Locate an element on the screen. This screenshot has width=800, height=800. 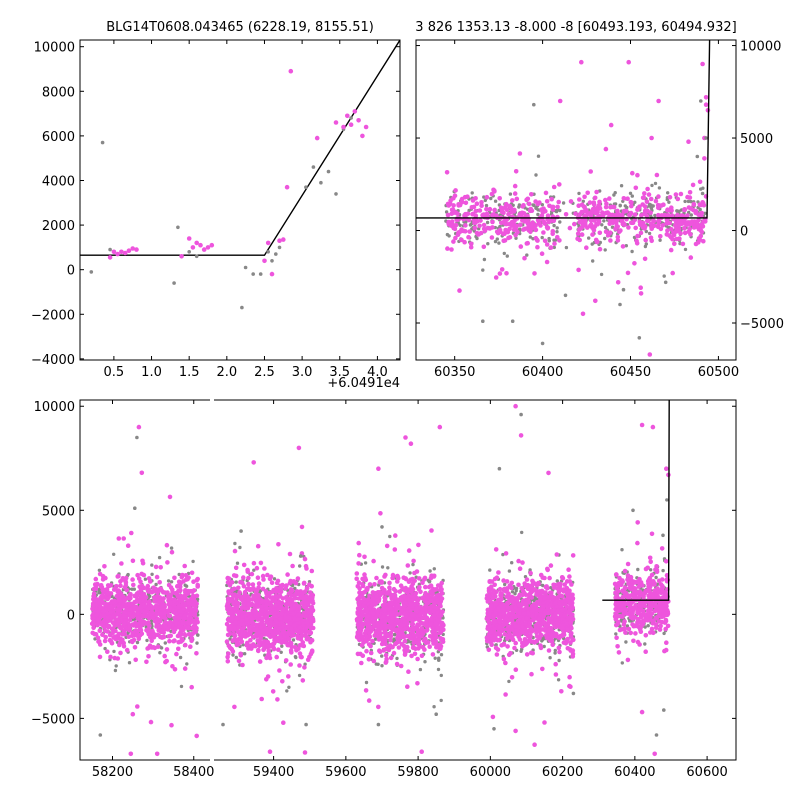
clip-tl-area is located at coordinates (240, 175).